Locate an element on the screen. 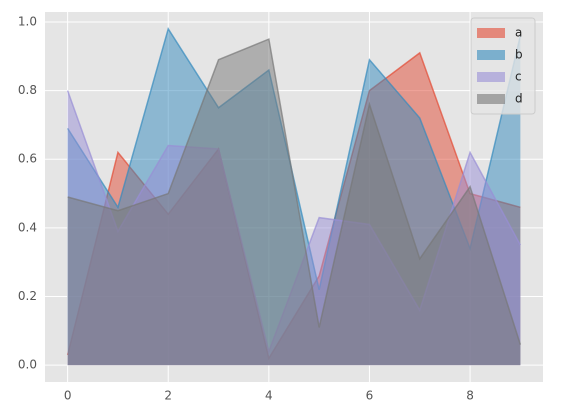  x-tick-label: 4 is located at coordinates (269, 396).